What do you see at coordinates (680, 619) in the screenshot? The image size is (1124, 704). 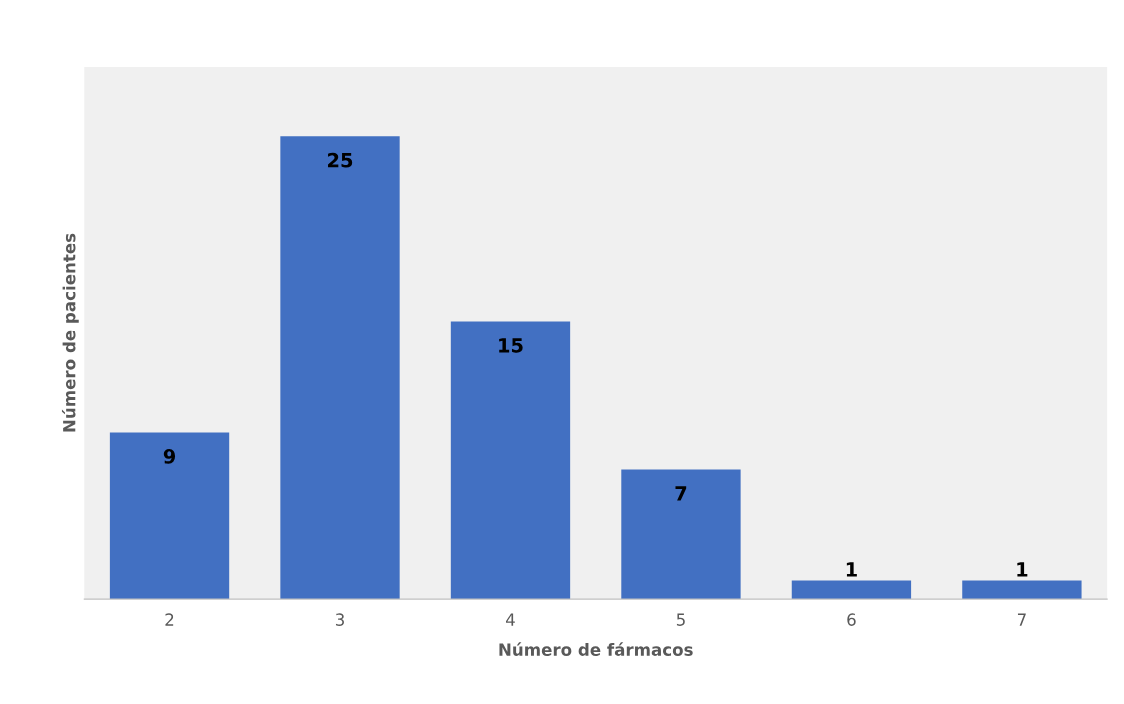 I see `x-tick-label: 5` at bounding box center [680, 619].